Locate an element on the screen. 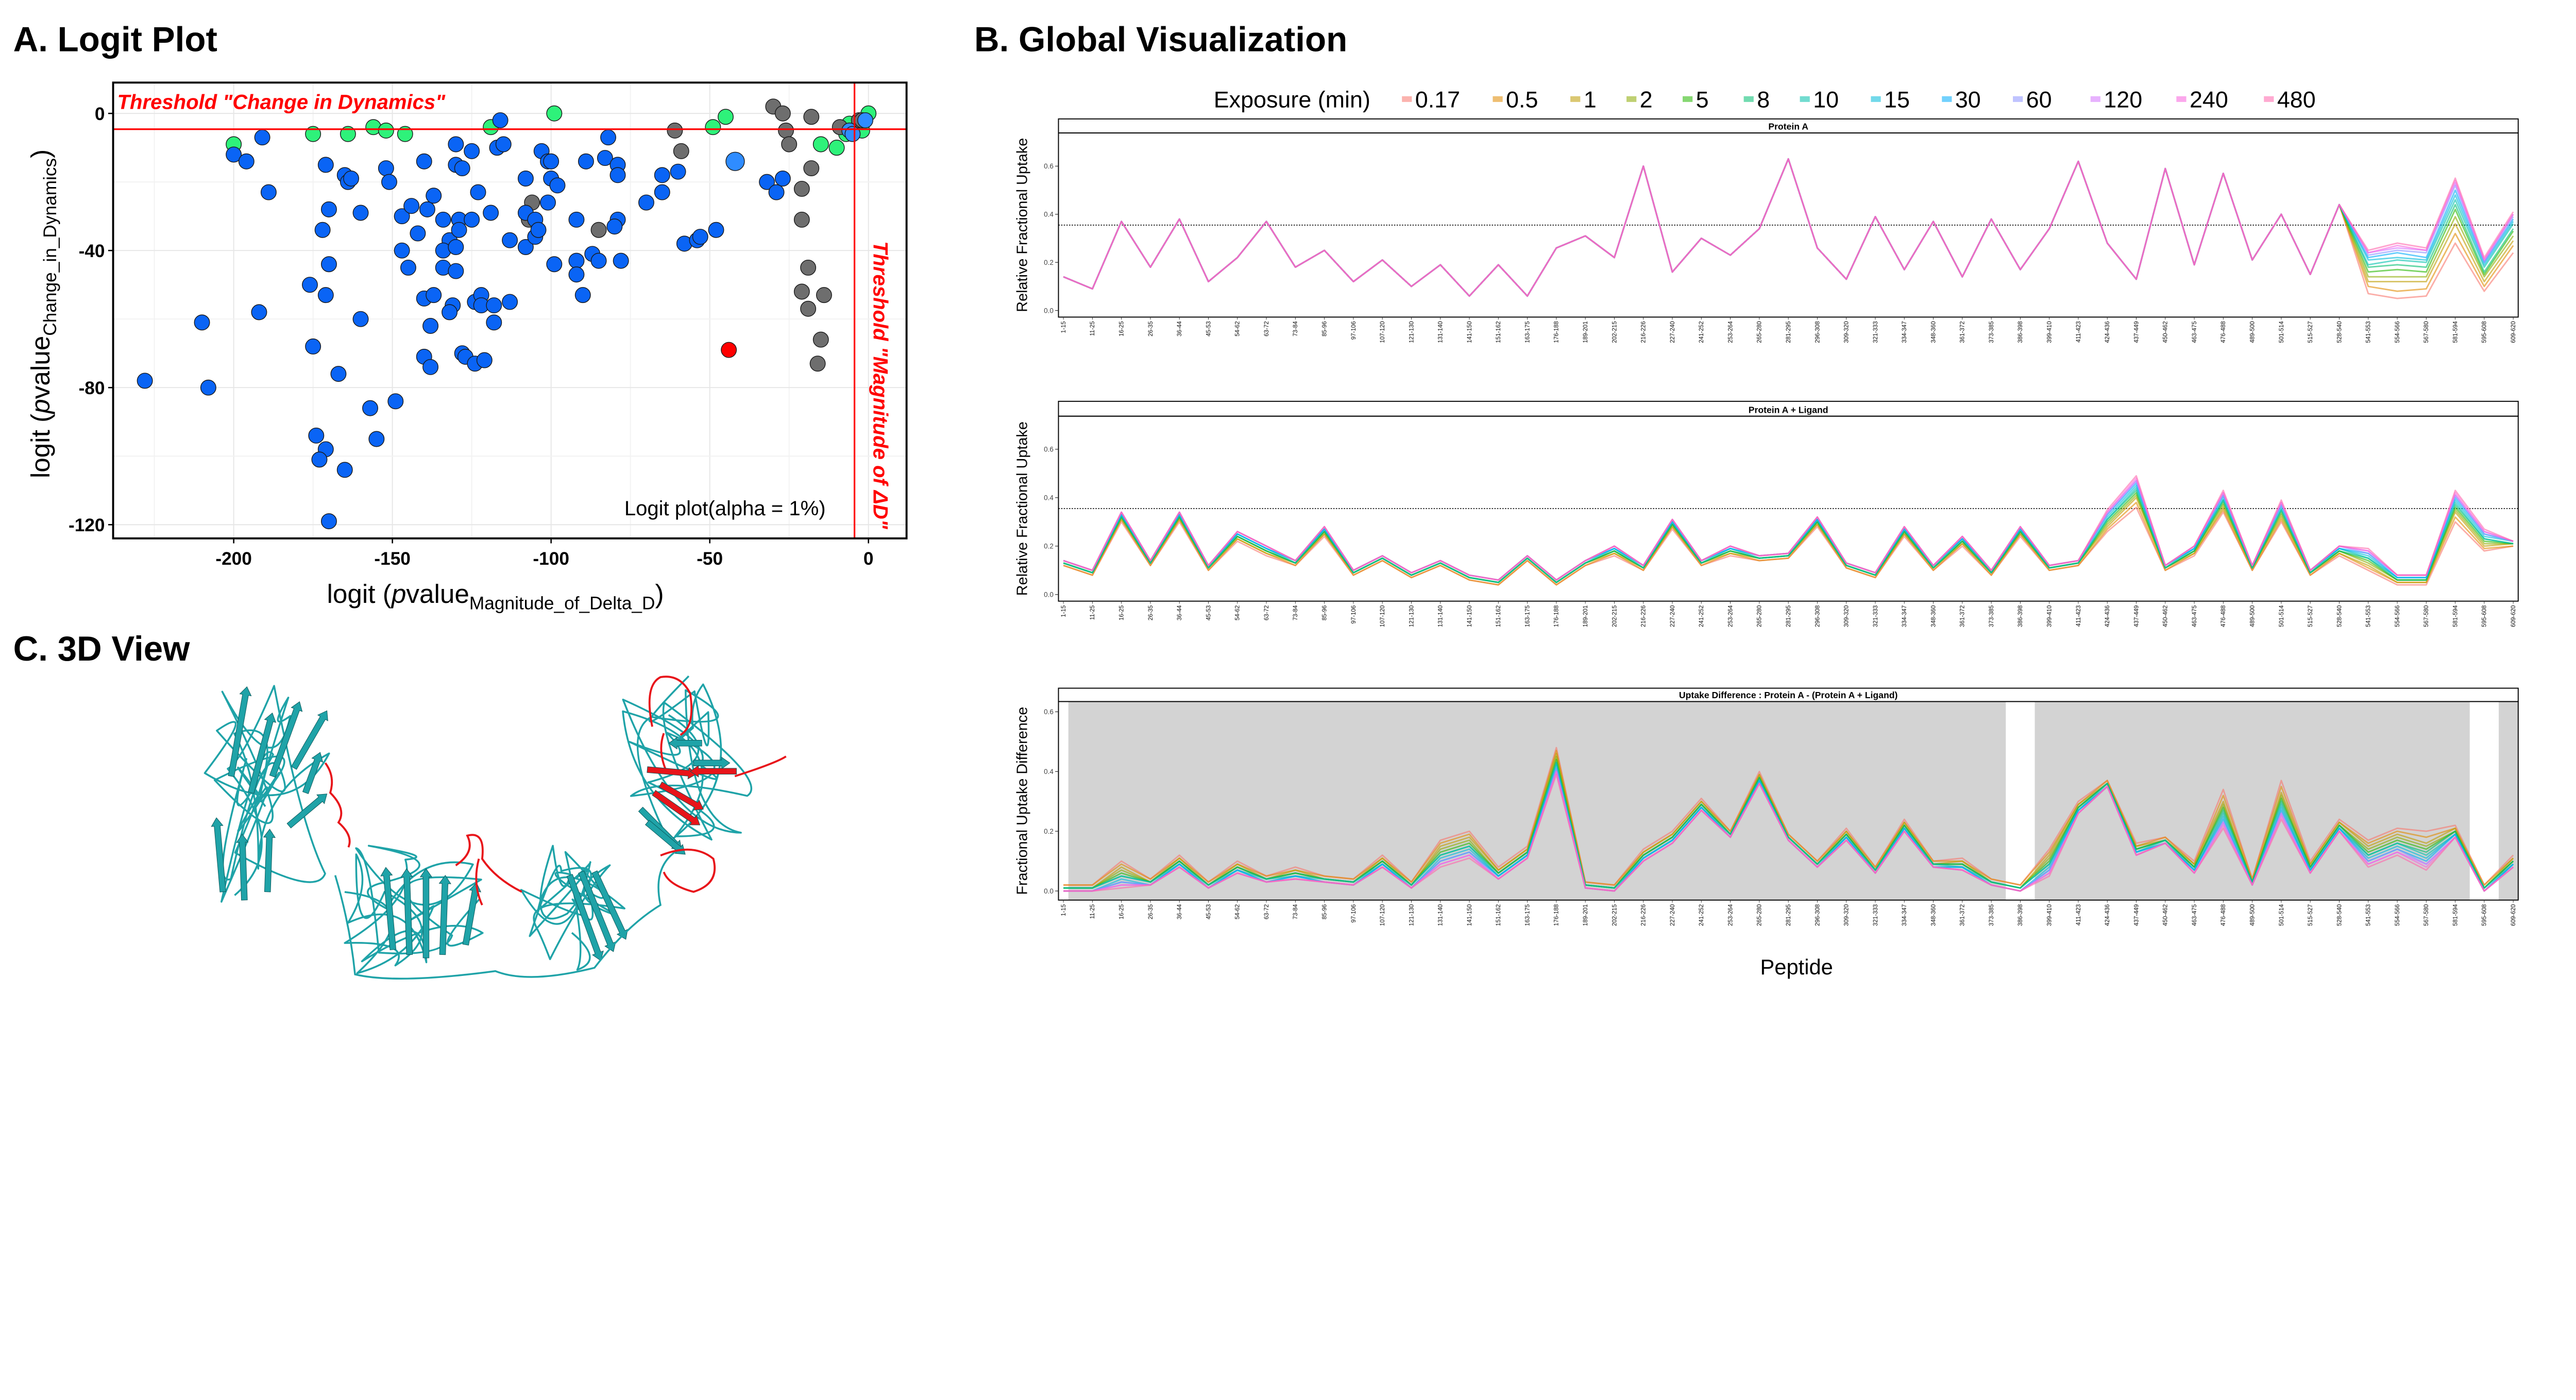 This screenshot has height=1400, width=2576. facet-plot-frame is located at coordinates (1788, 801).